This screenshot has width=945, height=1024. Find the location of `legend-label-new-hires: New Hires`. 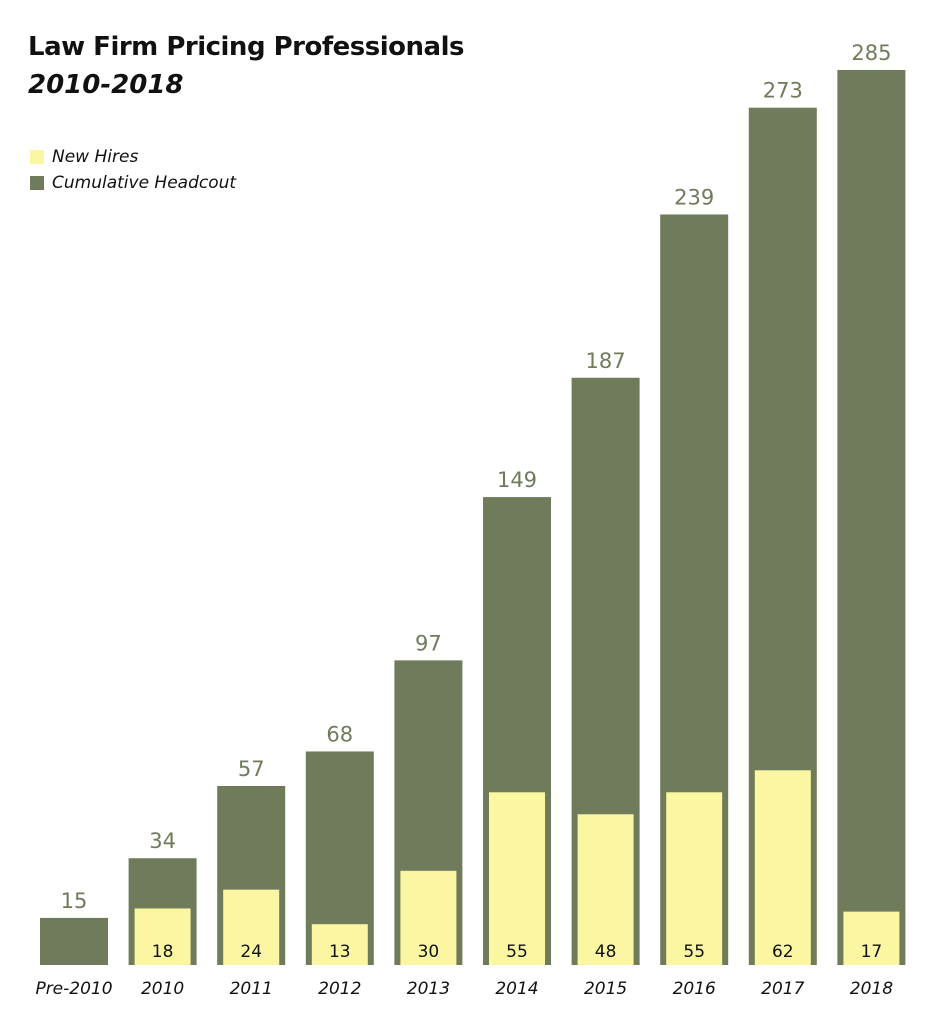

legend-label-new-hires: New Hires is located at coordinates (95, 157).